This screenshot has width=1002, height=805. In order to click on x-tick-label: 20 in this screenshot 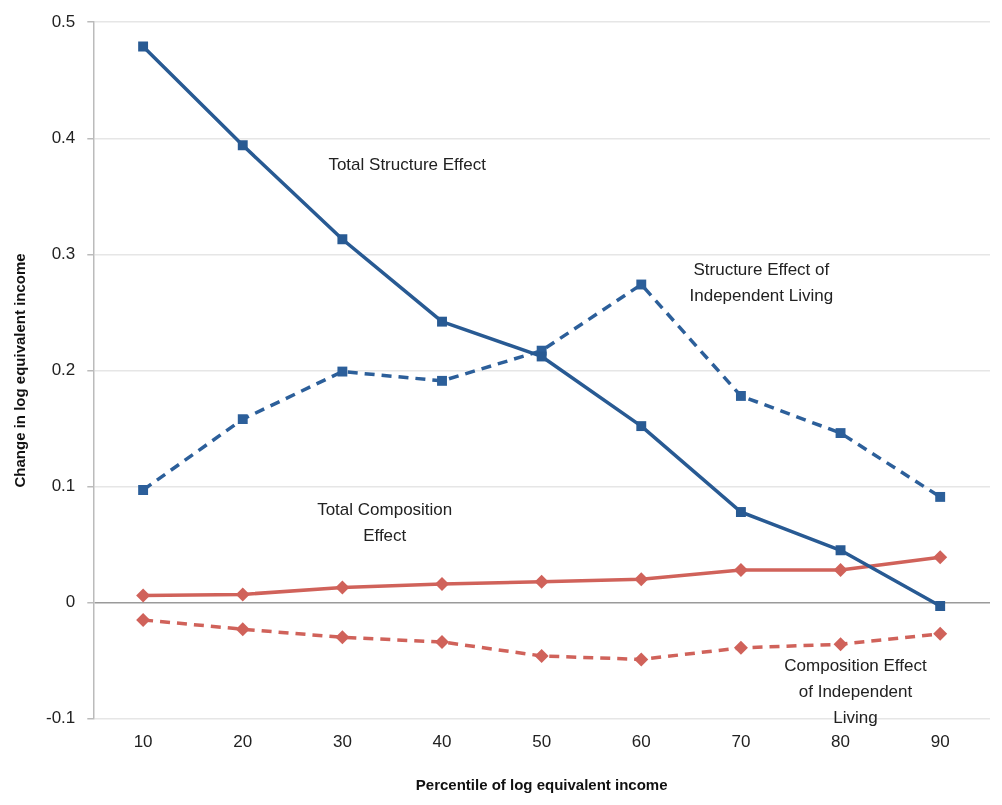, I will do `click(243, 742)`.